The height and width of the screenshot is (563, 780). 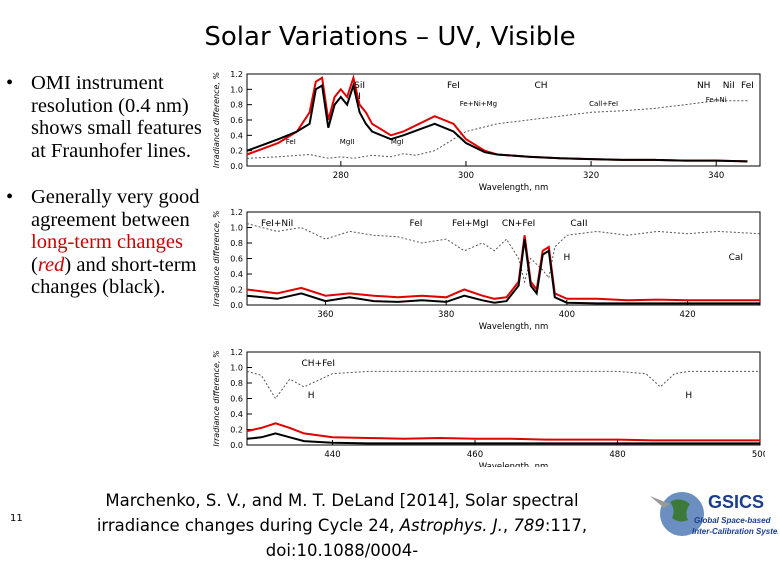 What do you see at coordinates (716, 100) in the screenshot?
I see `line-annotation: Fe+Ni` at bounding box center [716, 100].